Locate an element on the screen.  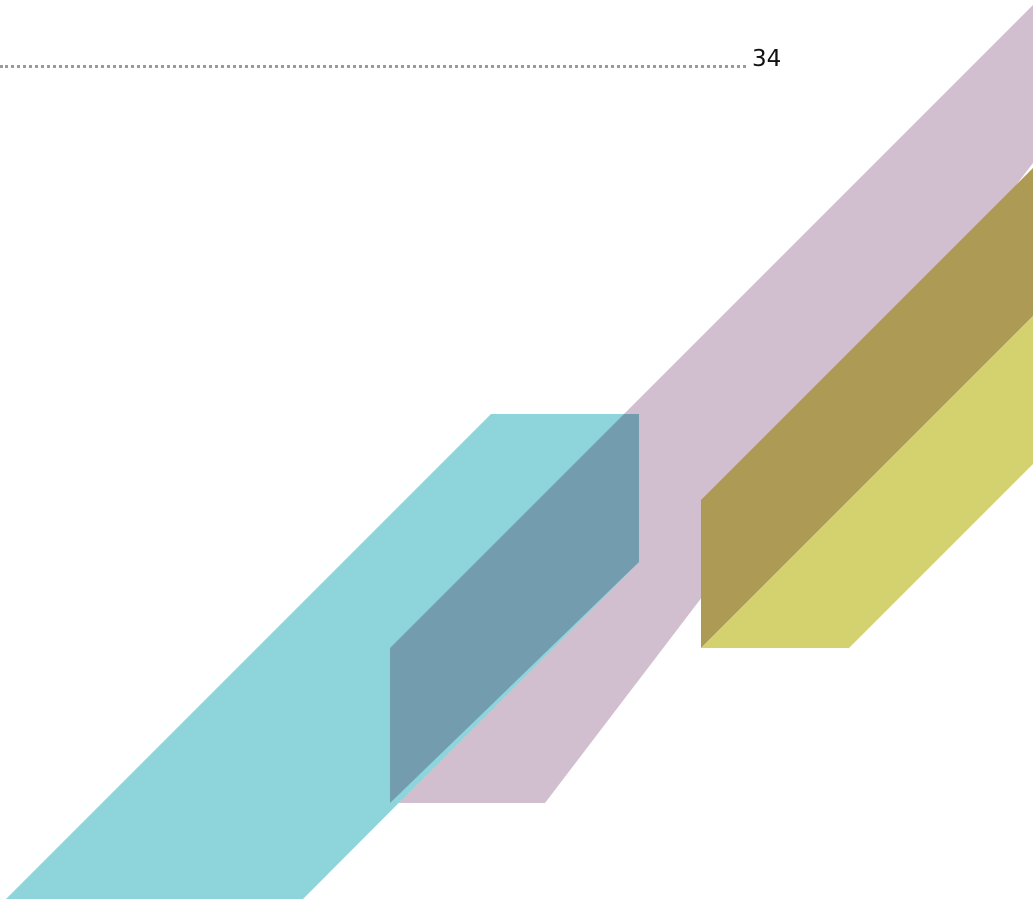
toc-dotted-leader is located at coordinates (373, 66).